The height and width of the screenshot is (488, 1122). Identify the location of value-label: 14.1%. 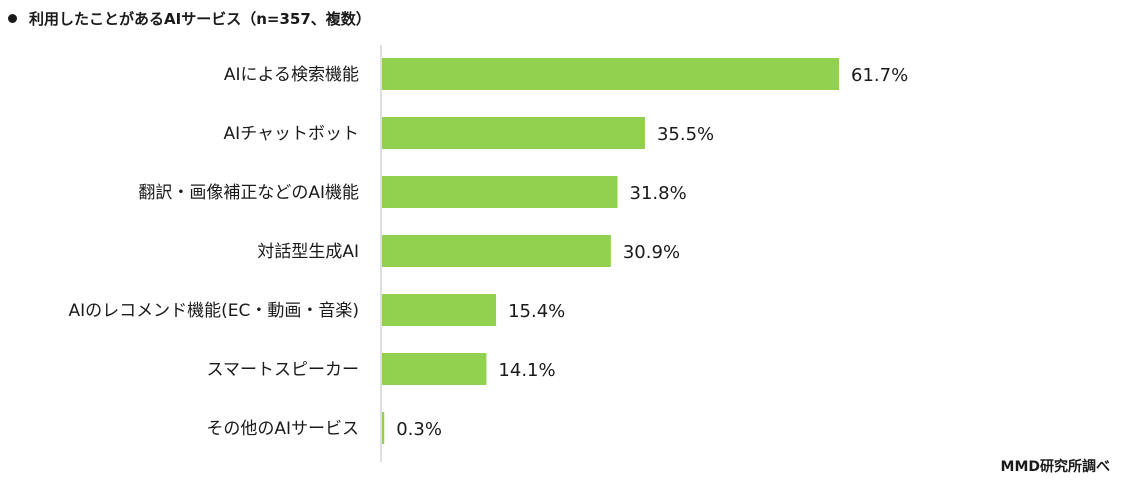
(526, 370).